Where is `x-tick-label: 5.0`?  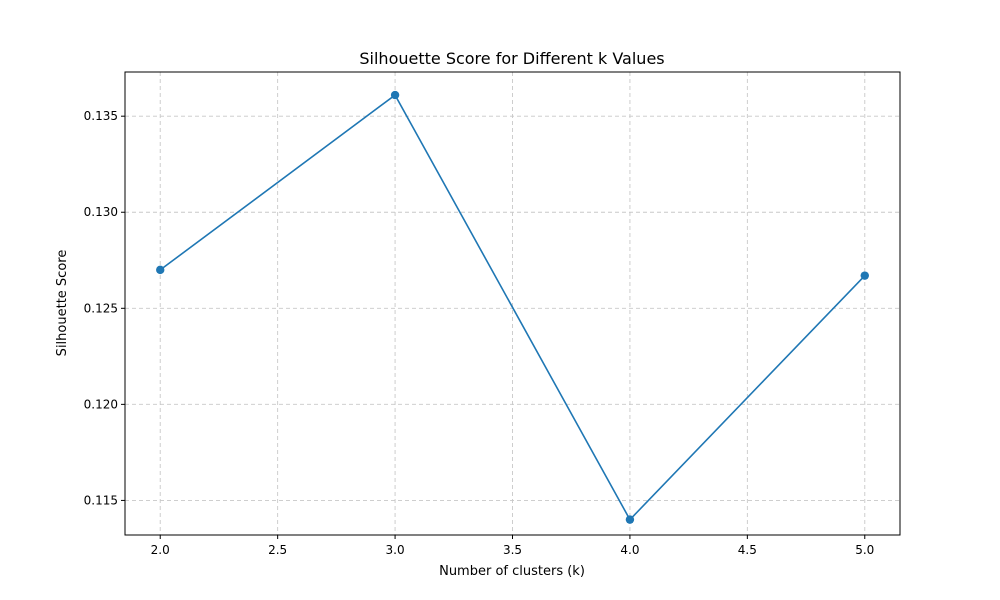 x-tick-label: 5.0 is located at coordinates (864, 550).